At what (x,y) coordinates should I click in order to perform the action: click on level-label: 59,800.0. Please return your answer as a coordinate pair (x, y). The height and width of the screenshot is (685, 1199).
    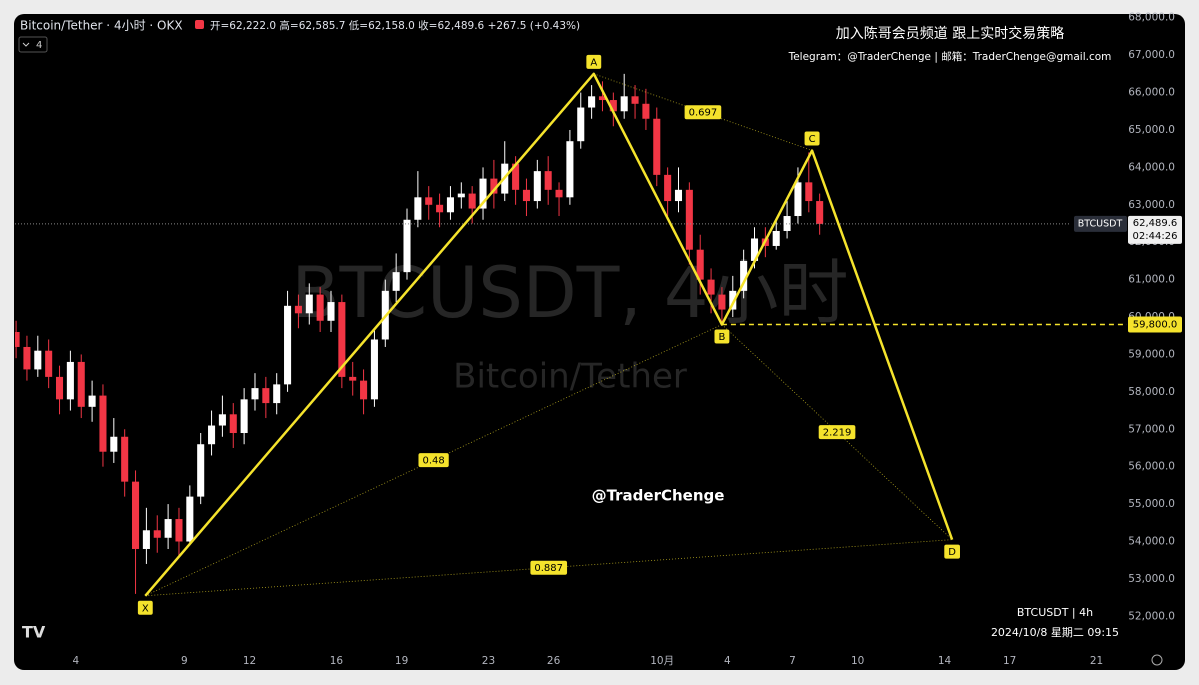
    Looking at the image, I should click on (1155, 325).